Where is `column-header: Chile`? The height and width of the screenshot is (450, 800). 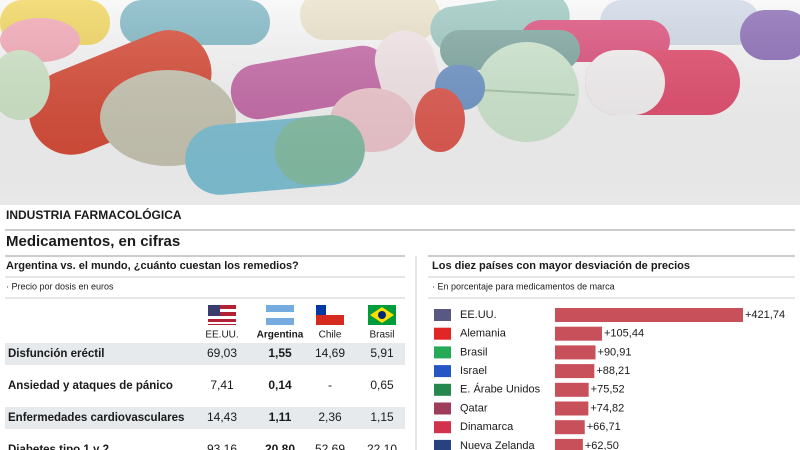
column-header: Chile is located at coordinates (330, 335).